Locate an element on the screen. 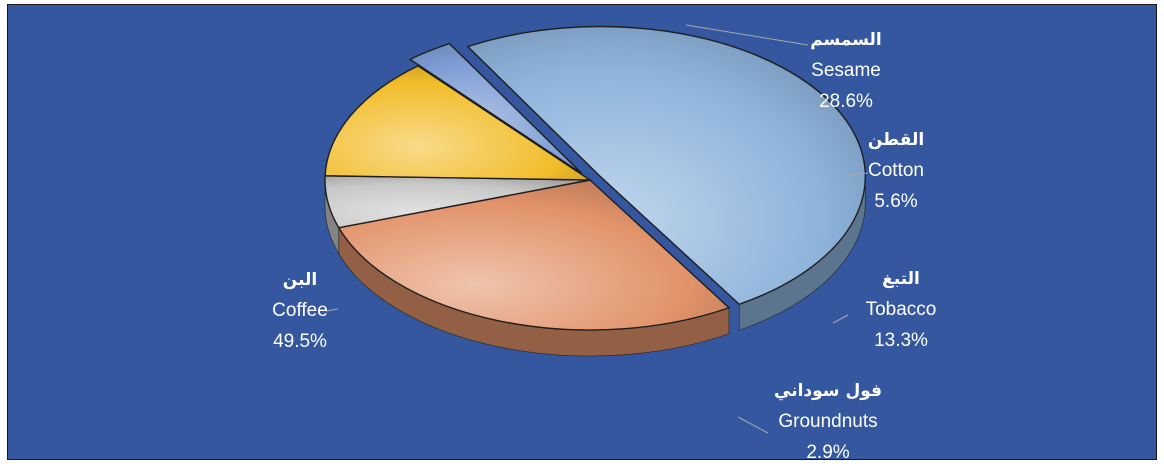 This screenshot has width=1164, height=464. label-arabic: البن is located at coordinates (300, 280).